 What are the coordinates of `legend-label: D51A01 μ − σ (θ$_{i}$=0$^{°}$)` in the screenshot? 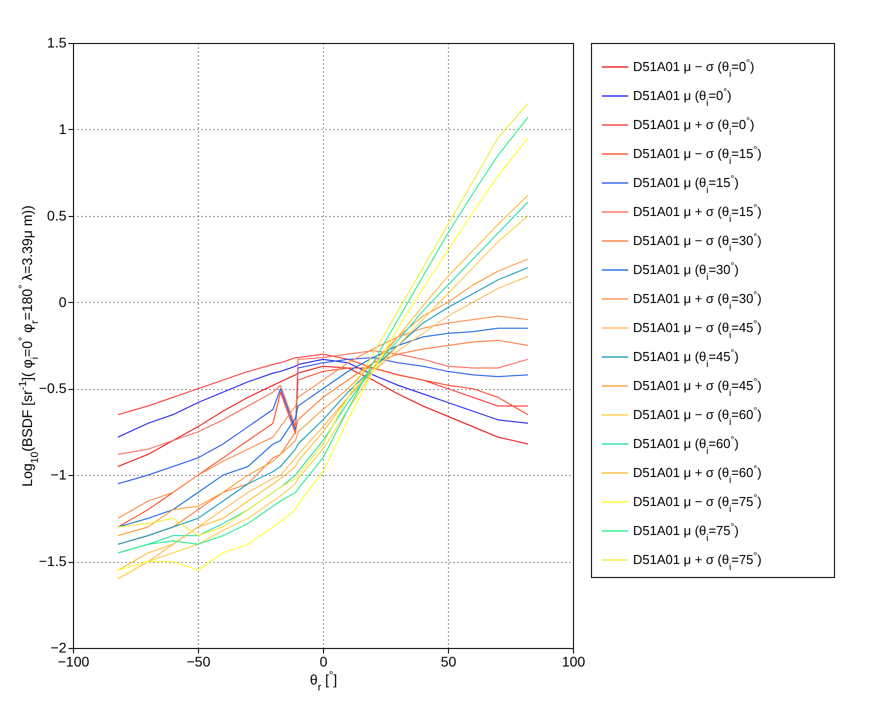 It's located at (693, 69).